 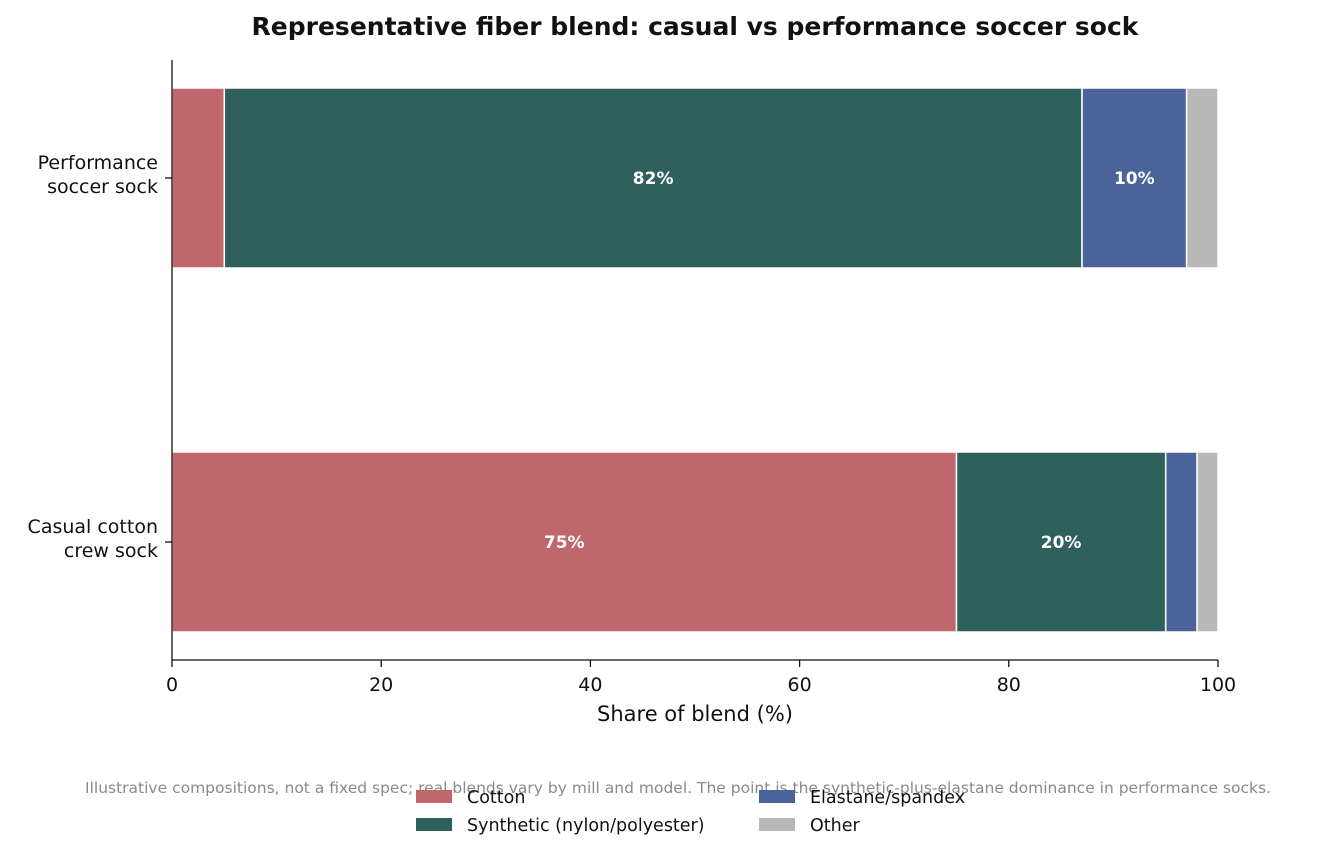 I want to click on category-label: Performance, so click(x=98, y=163).